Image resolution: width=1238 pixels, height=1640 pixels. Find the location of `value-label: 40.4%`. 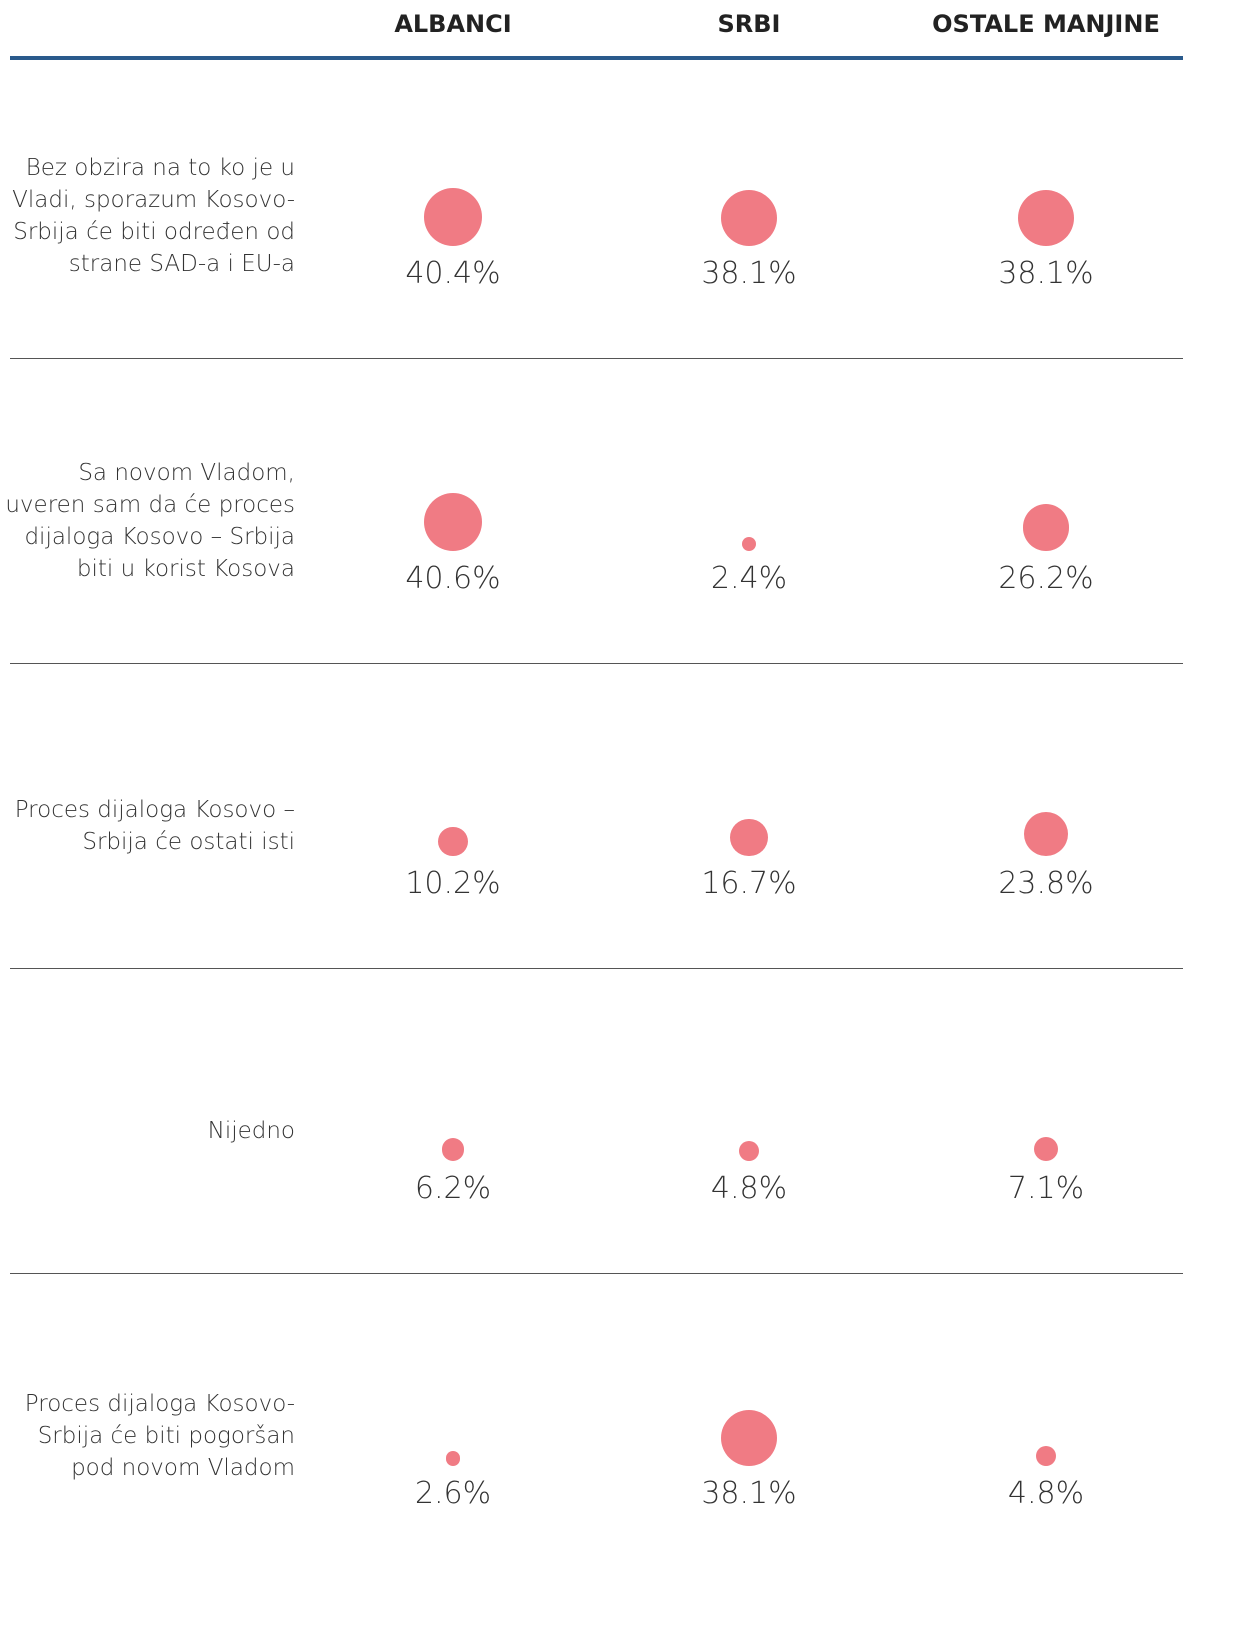

value-label: 40.4% is located at coordinates (453, 273).